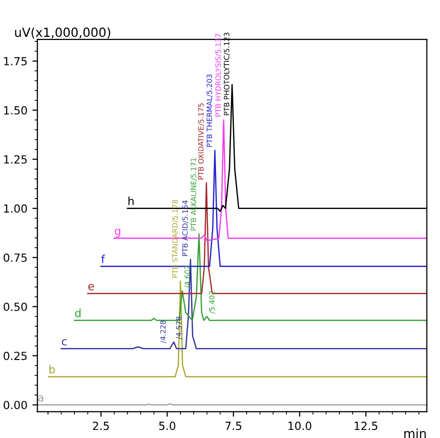  What do you see at coordinates (15, 306) in the screenshot?
I see `y-tick-label: 0.50` at bounding box center [15, 306].